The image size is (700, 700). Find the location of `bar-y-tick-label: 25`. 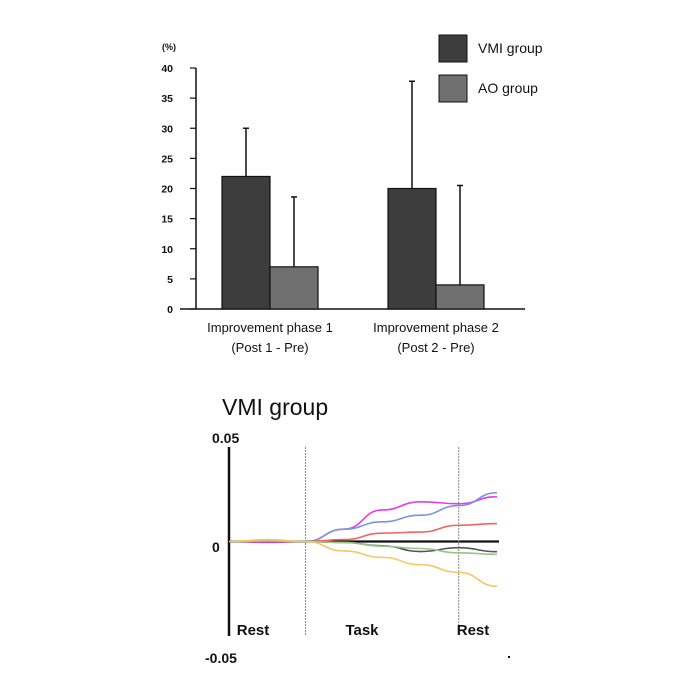

bar-y-tick-label: 25 is located at coordinates (167, 159).